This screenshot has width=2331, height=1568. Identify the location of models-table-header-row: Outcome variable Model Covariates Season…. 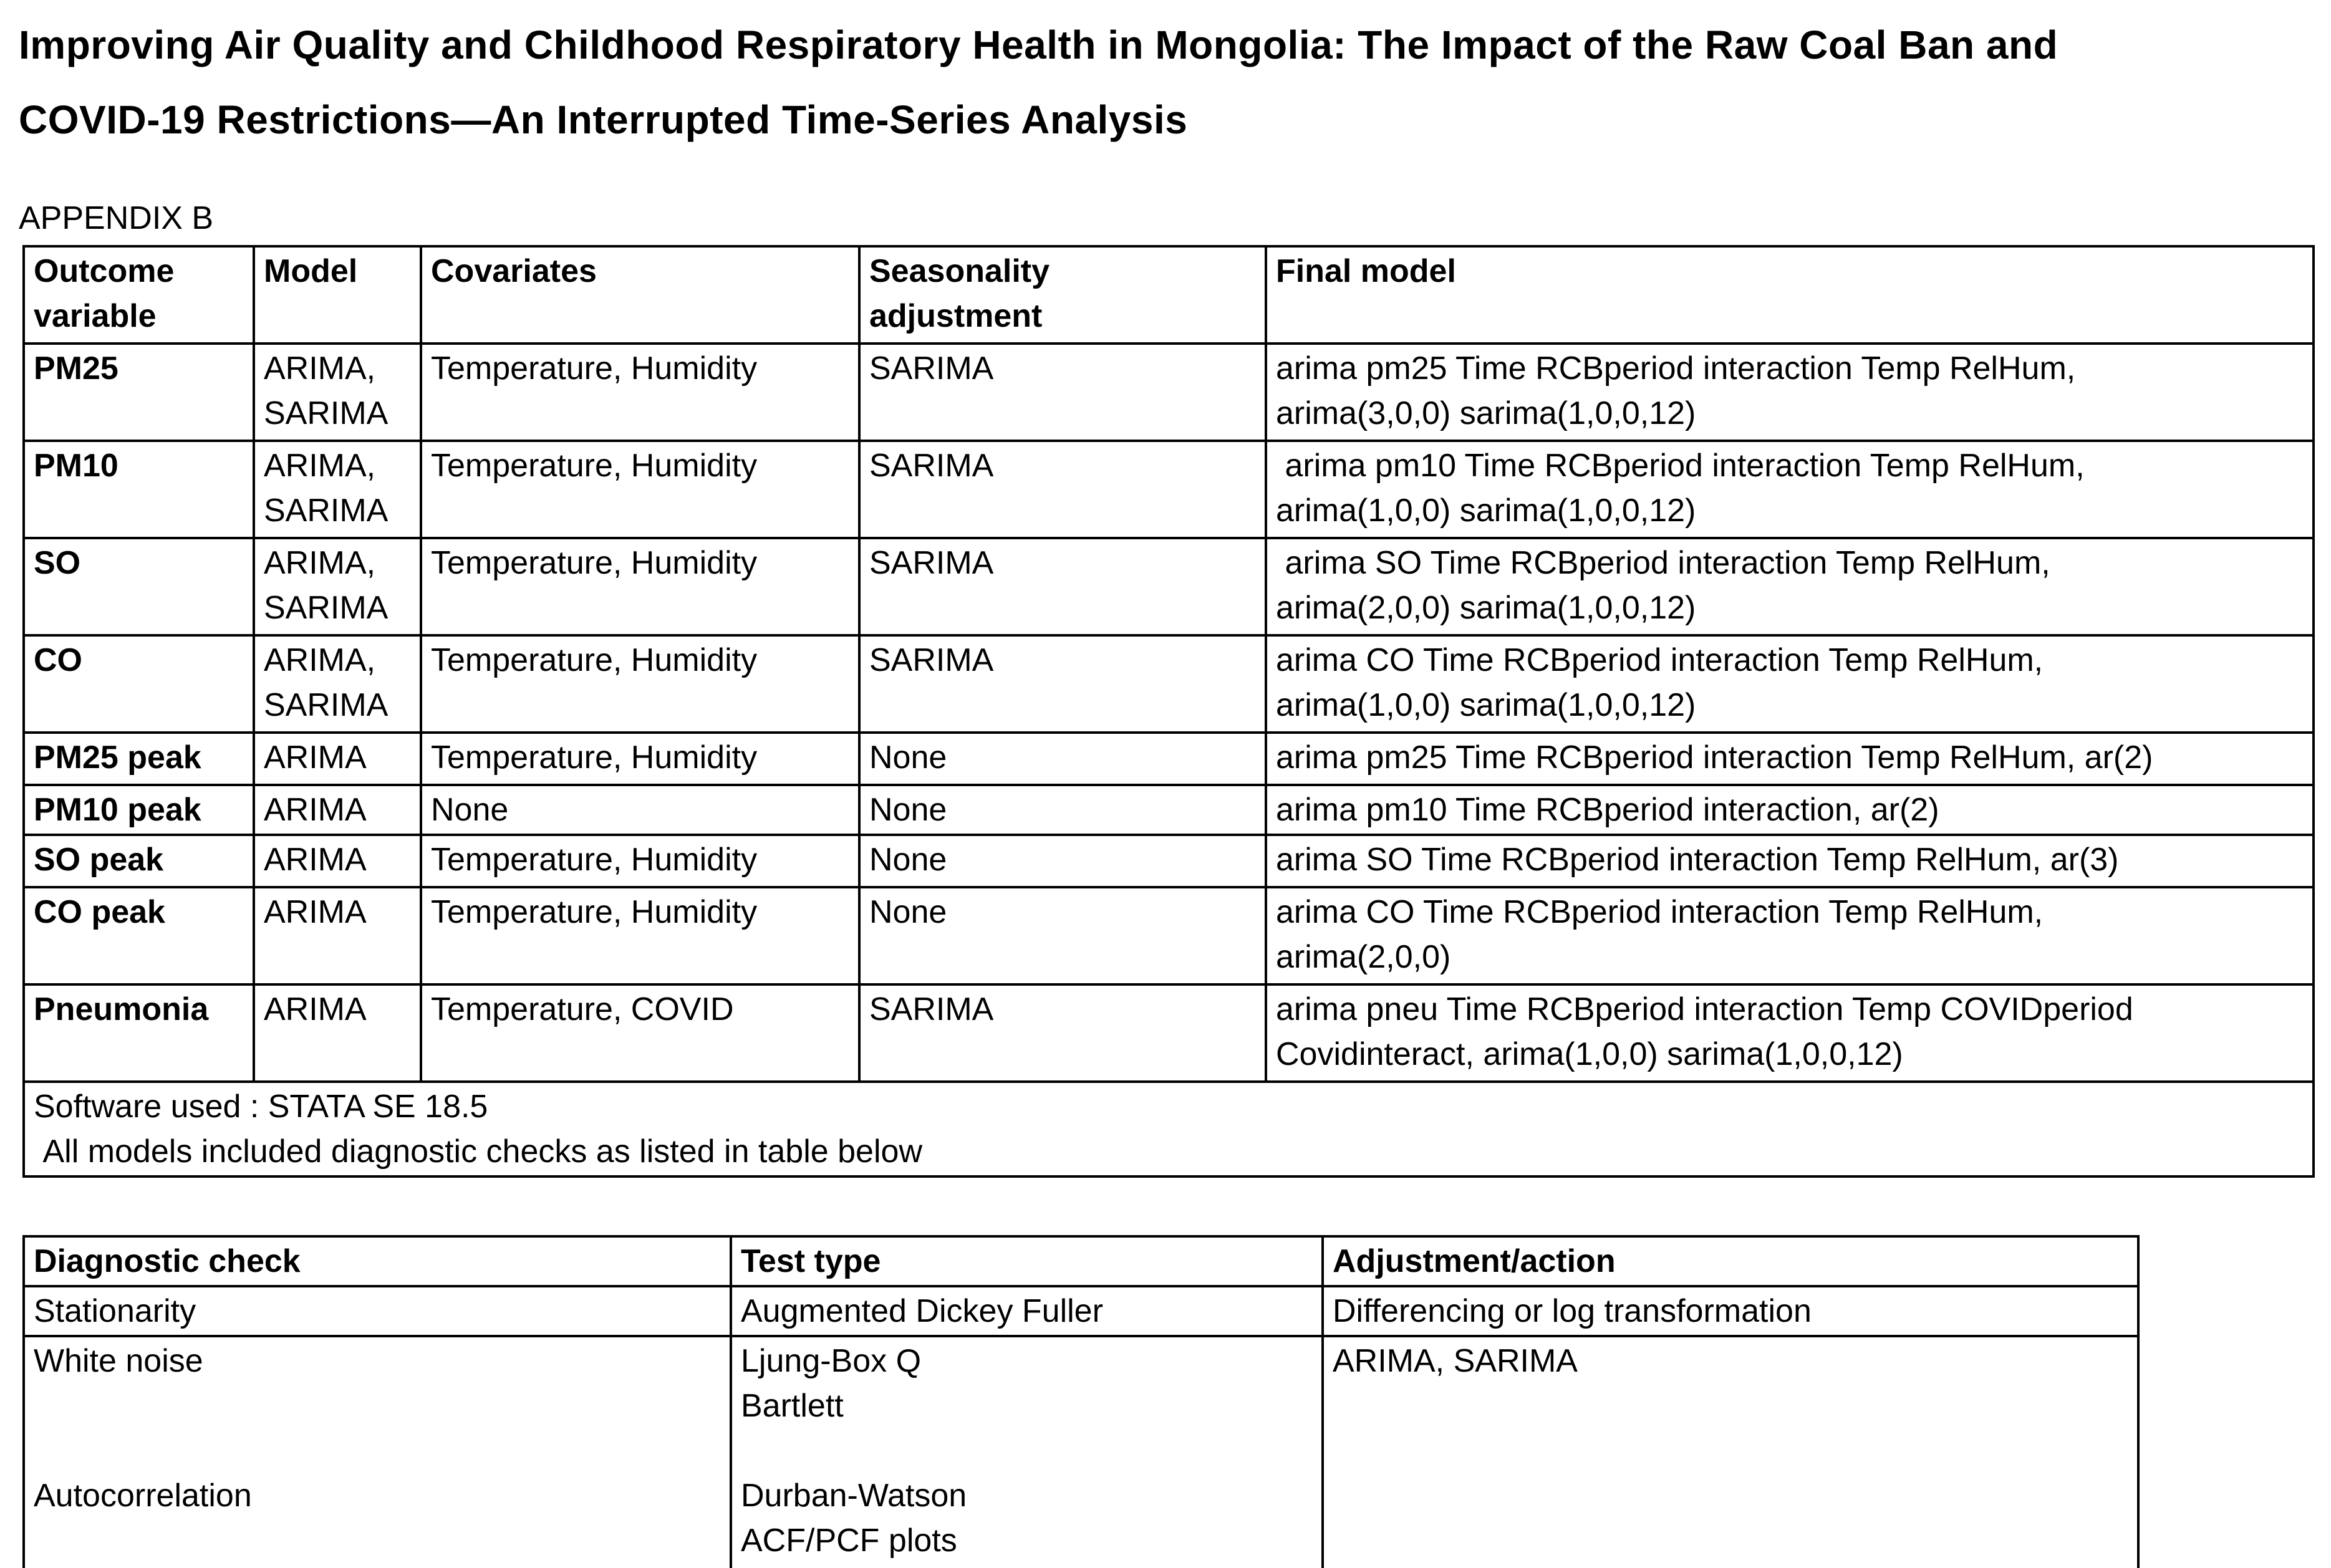
(1168, 295).